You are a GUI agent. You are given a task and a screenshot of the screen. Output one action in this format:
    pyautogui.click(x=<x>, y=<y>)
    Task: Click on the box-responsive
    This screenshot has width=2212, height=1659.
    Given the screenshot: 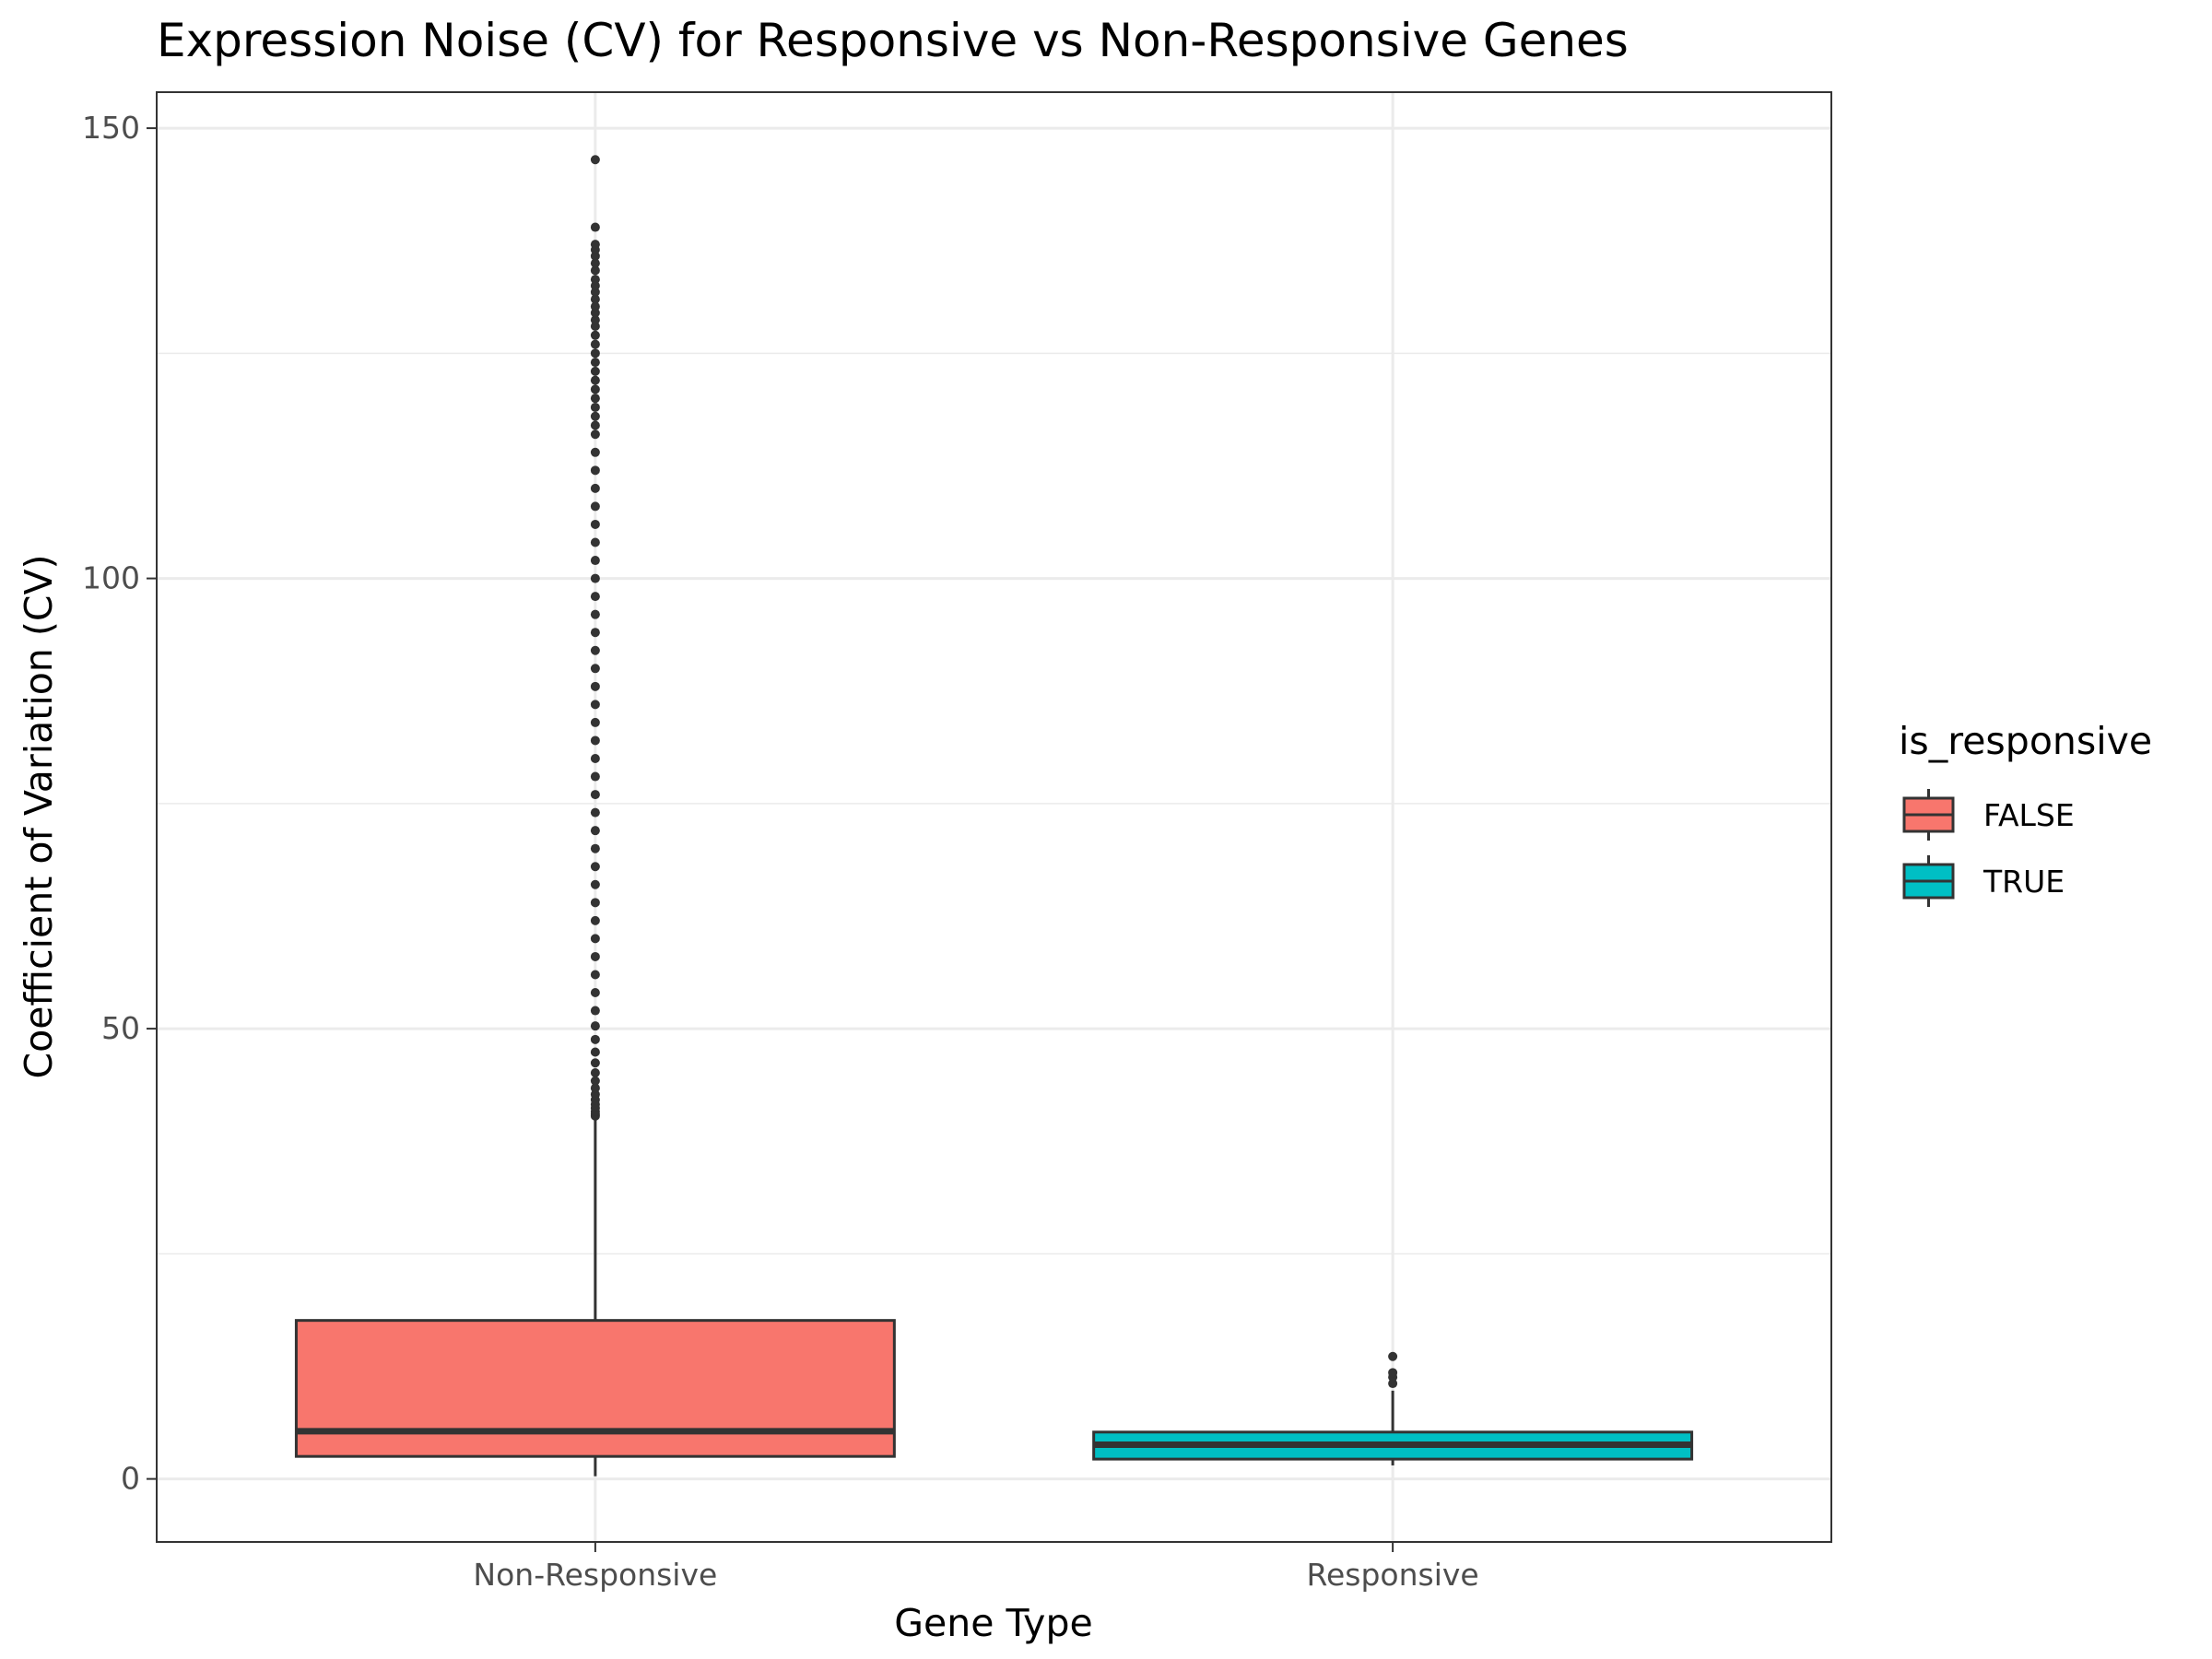 What is the action you would take?
    pyautogui.click(x=1393, y=1408)
    